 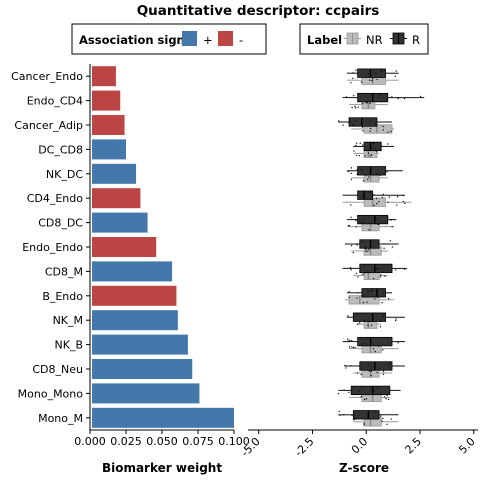 I want to click on bar-y-tick-label: Cancer_Endo, so click(x=47, y=76).